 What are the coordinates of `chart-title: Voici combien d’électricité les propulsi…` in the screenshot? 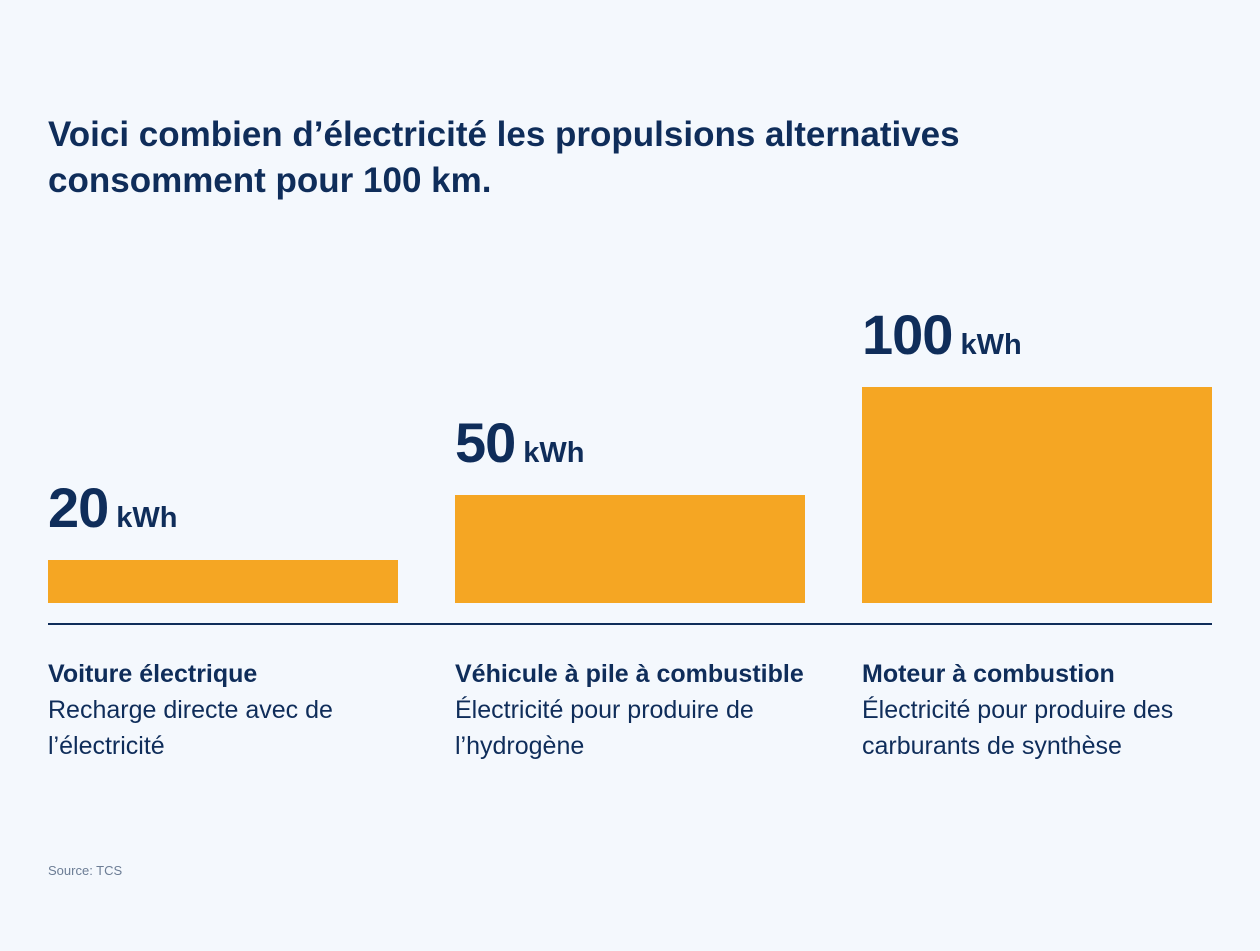 It's located at (504, 157).